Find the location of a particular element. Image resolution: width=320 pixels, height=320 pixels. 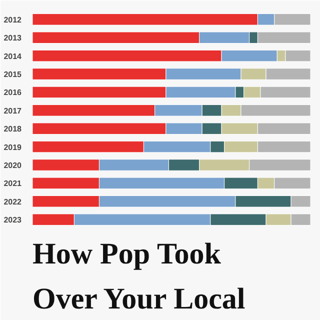

y-tick-label: 2019 is located at coordinates (13, 147).